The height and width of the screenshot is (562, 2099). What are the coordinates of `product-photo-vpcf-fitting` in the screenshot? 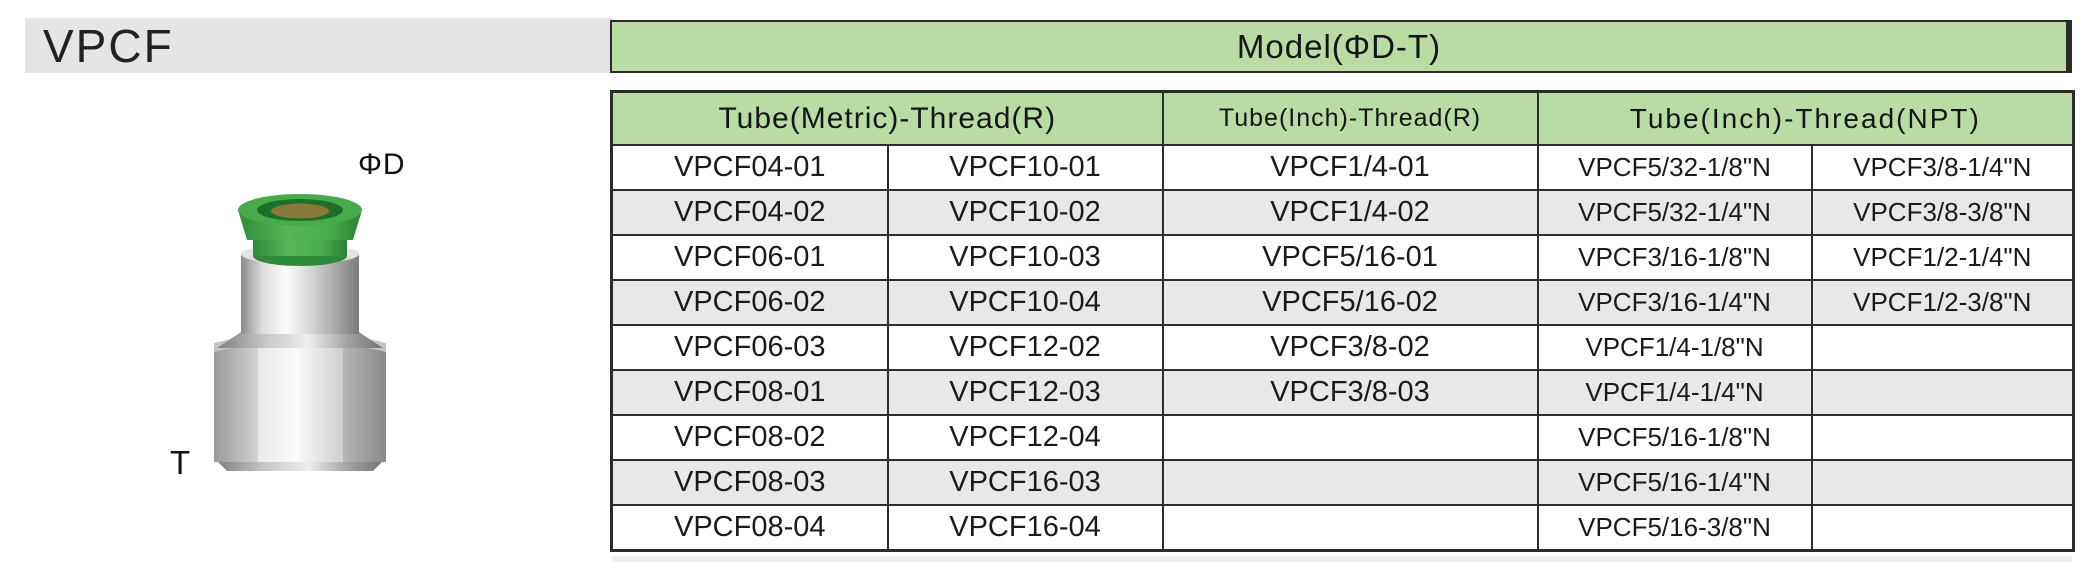 It's located at (300, 332).